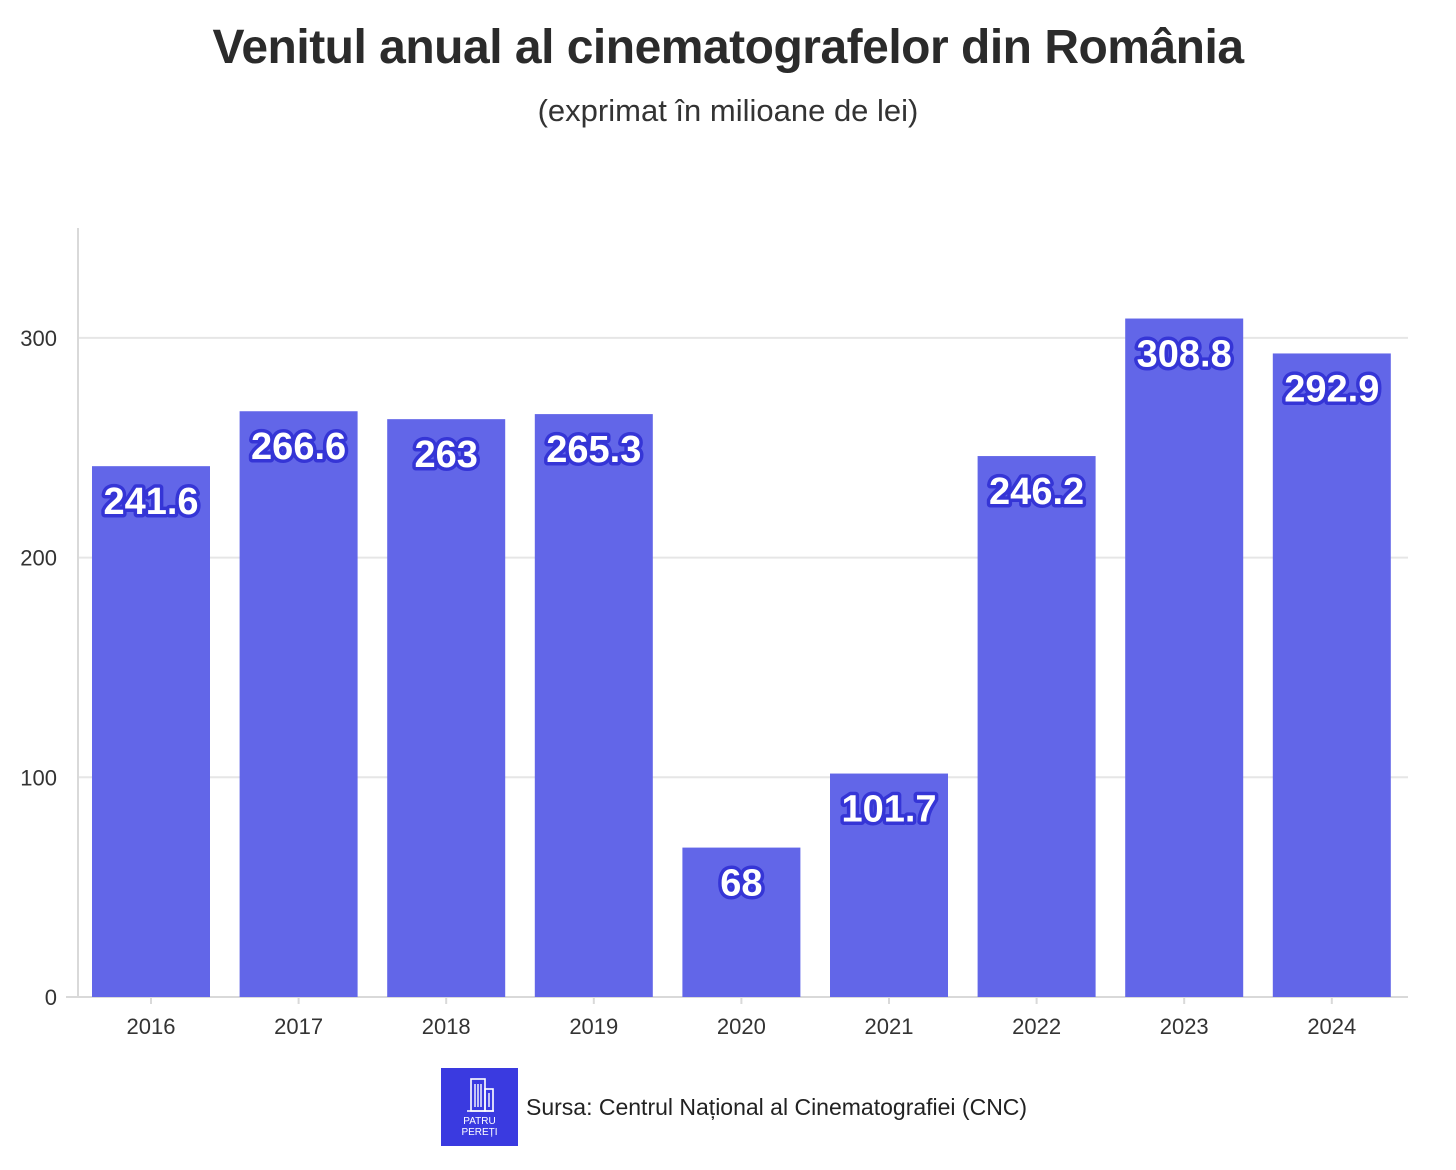  What do you see at coordinates (741, 922) in the screenshot?
I see `bar-2020` at bounding box center [741, 922].